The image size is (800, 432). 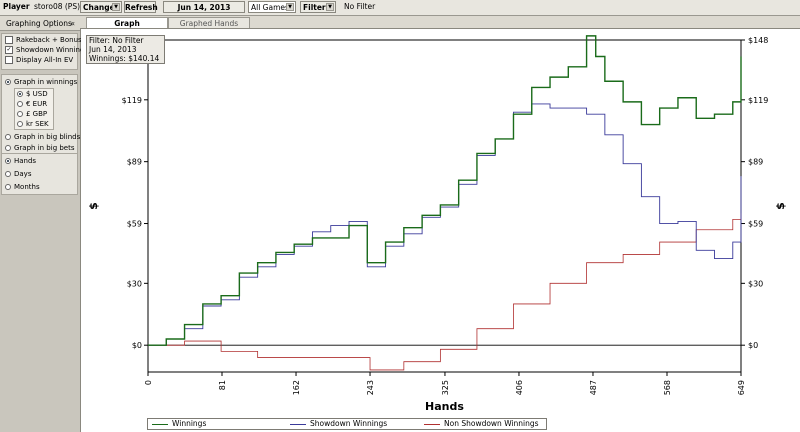 I want to click on hands-radio: Hands, so click(x=20, y=161).